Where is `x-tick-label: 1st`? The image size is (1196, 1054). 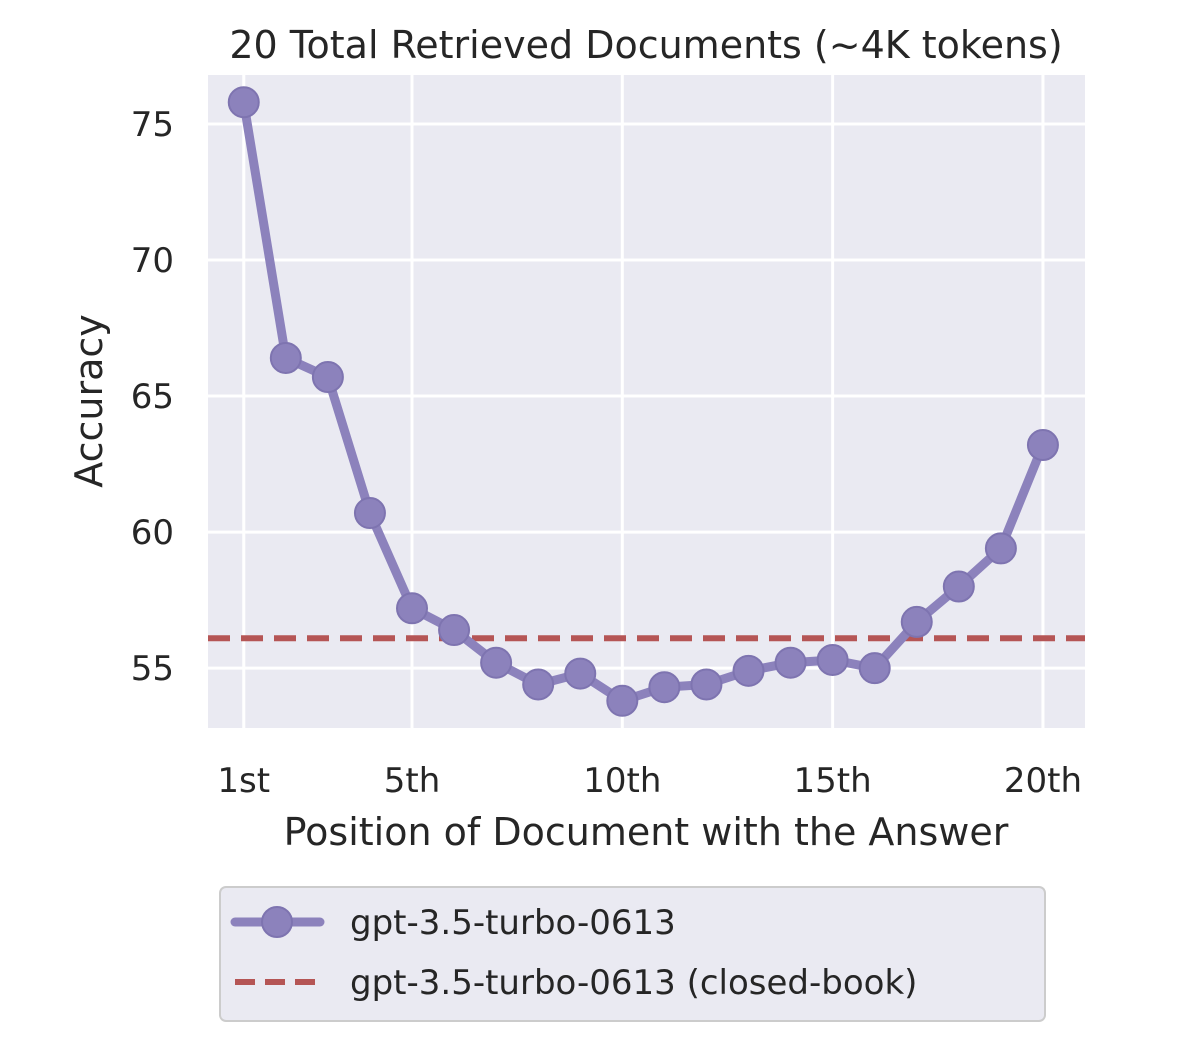 x-tick-label: 1st is located at coordinates (243, 781).